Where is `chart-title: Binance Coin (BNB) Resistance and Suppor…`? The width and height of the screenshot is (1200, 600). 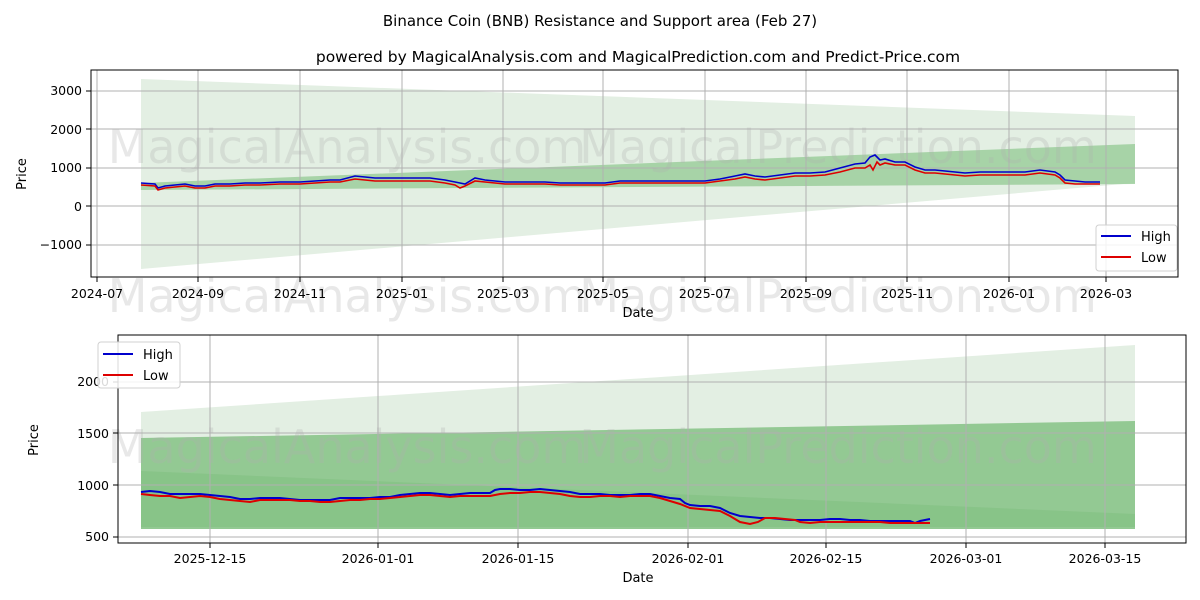
chart-title: Binance Coin (BNB) Resistance and Suppor… is located at coordinates (600, 21).